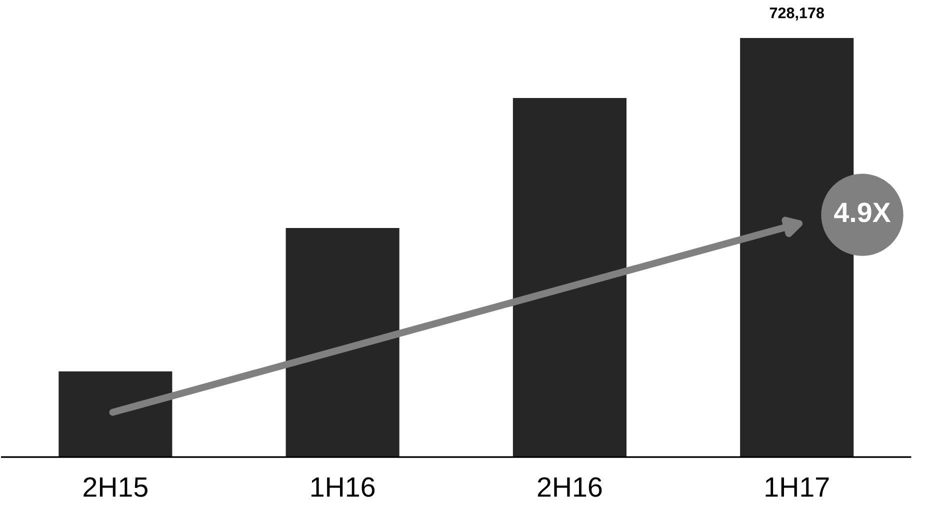  What do you see at coordinates (116, 487) in the screenshot?
I see `x-tick-label: 2H15` at bounding box center [116, 487].